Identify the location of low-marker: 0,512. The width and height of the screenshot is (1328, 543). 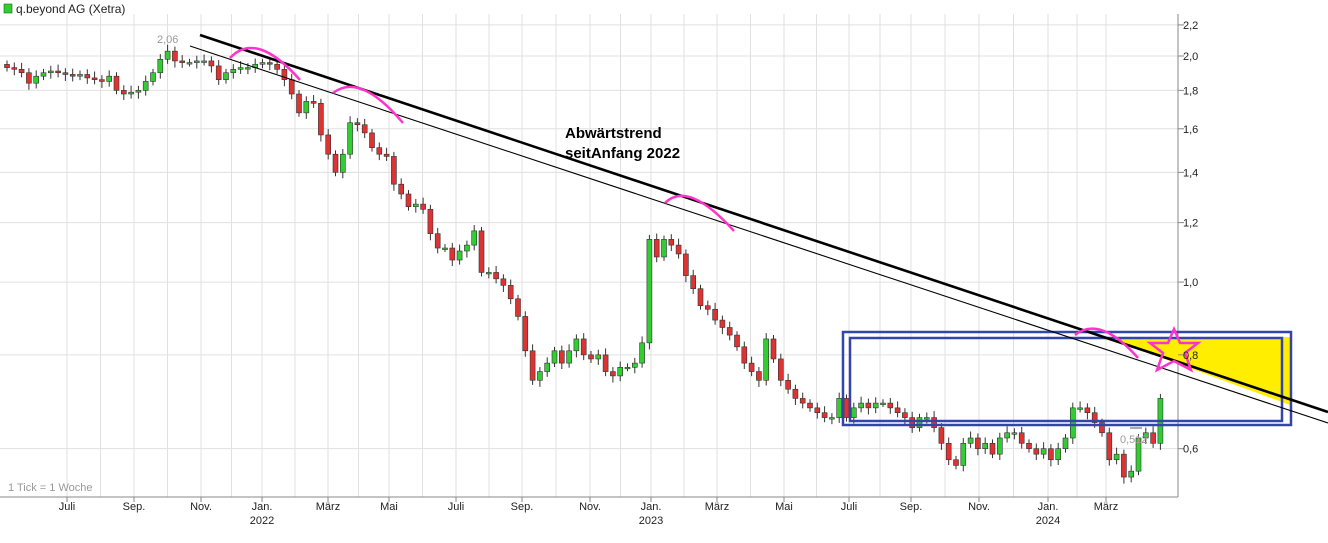
(1134, 440).